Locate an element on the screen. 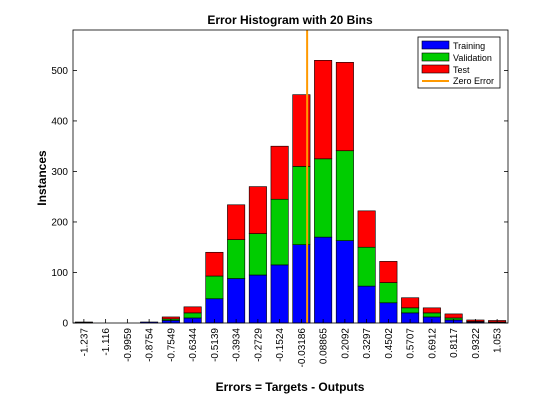 The height and width of the screenshot is (420, 560). x-tick-label: -0.9959 is located at coordinates (128, 345).